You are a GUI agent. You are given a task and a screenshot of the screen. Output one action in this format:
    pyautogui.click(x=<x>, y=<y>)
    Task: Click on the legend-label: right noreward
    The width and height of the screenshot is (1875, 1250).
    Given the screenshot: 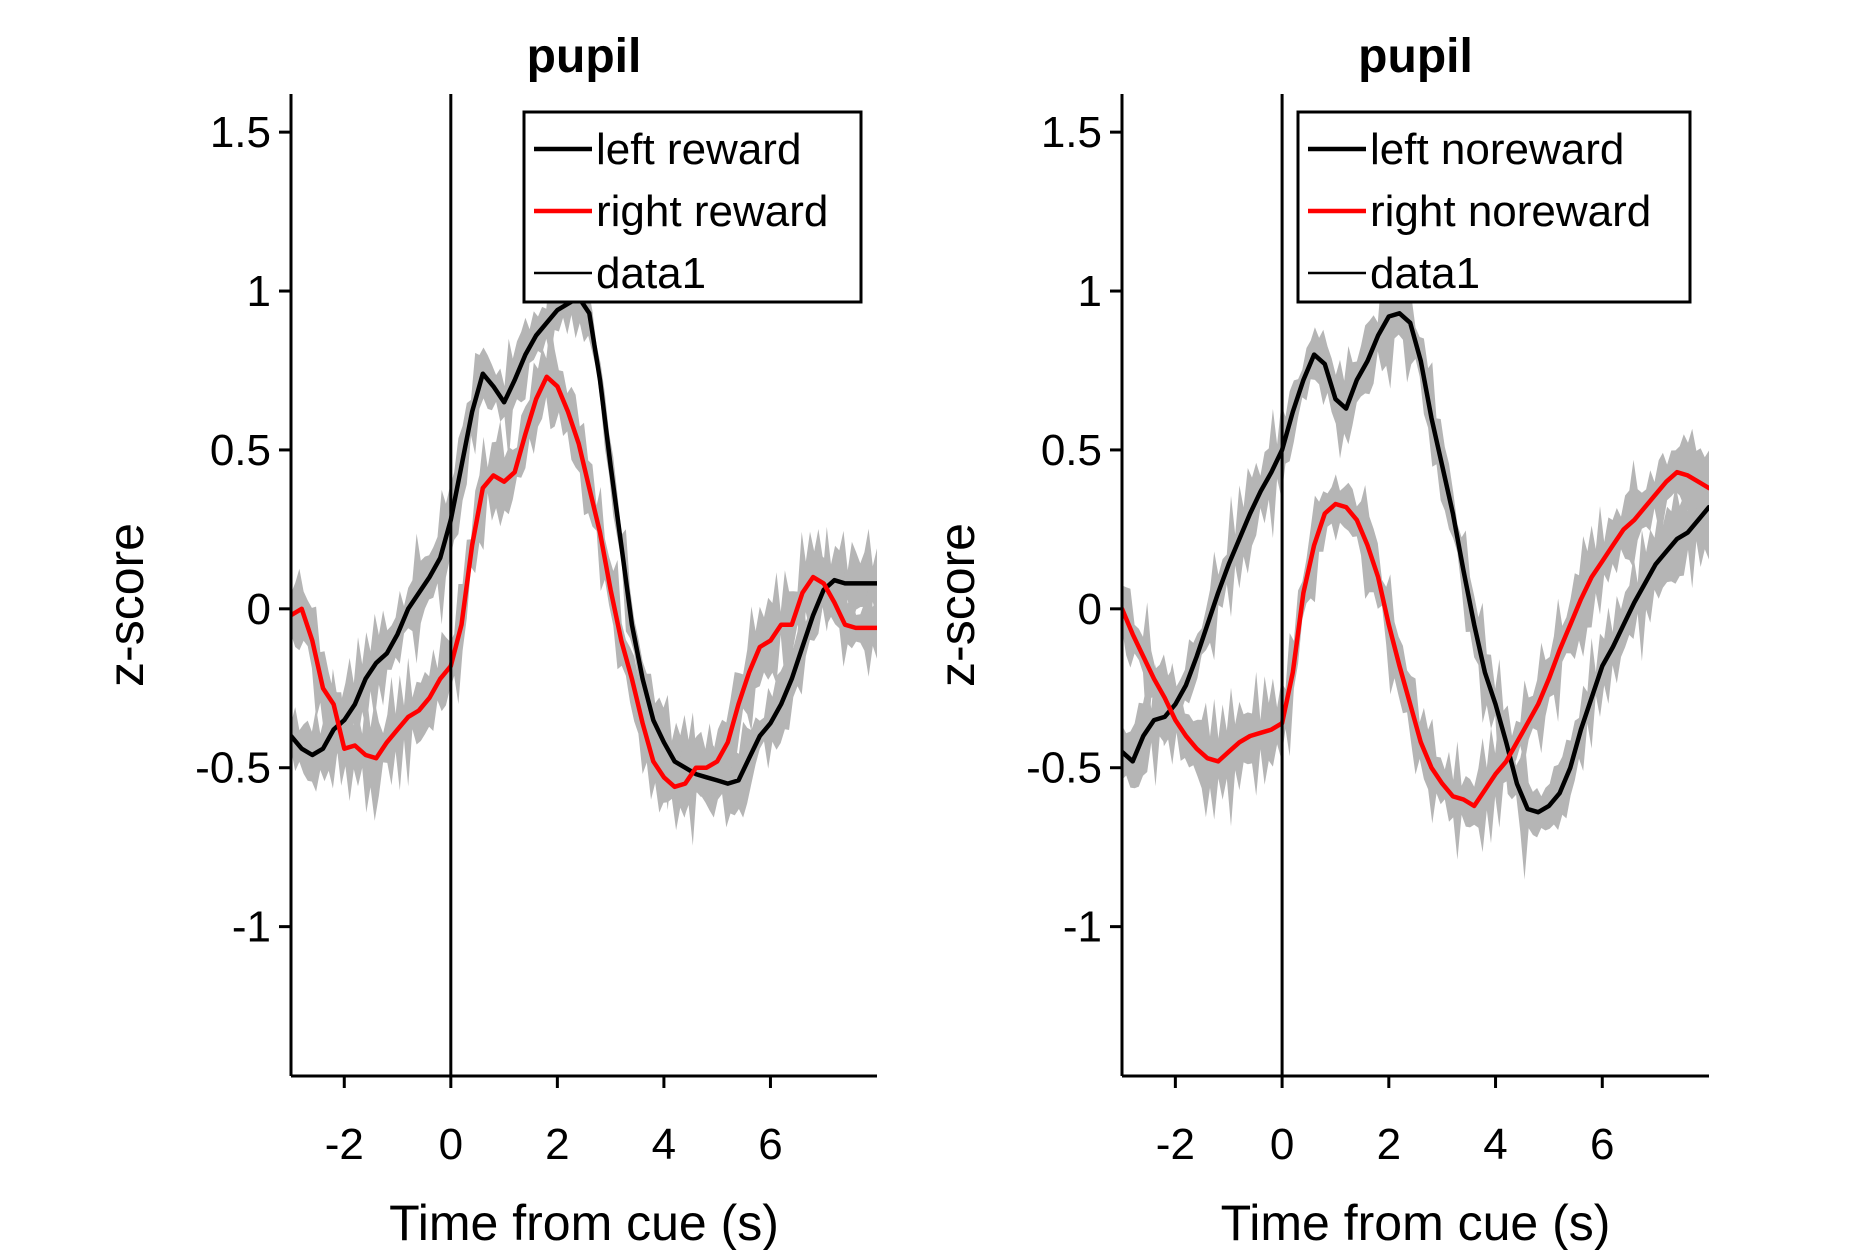 What is the action you would take?
    pyautogui.click(x=1510, y=211)
    